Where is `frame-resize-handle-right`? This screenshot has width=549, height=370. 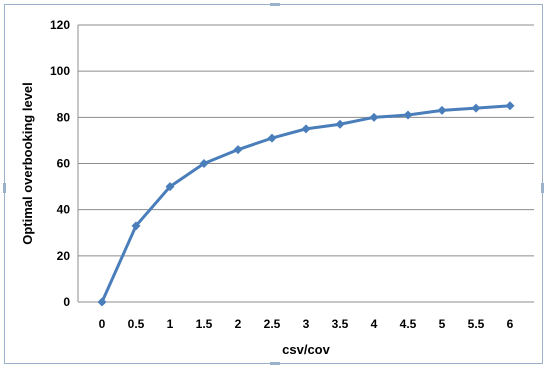
frame-resize-handle-right is located at coordinates (542, 188).